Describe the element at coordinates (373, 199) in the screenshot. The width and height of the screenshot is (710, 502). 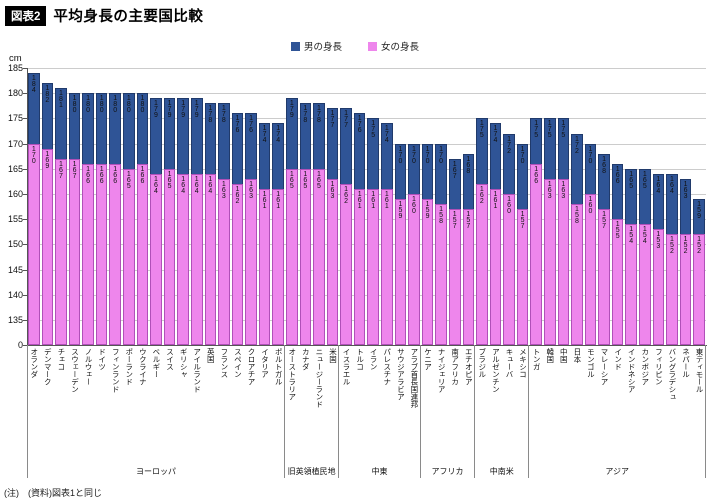
I see `women-value-label: 161` at that location.